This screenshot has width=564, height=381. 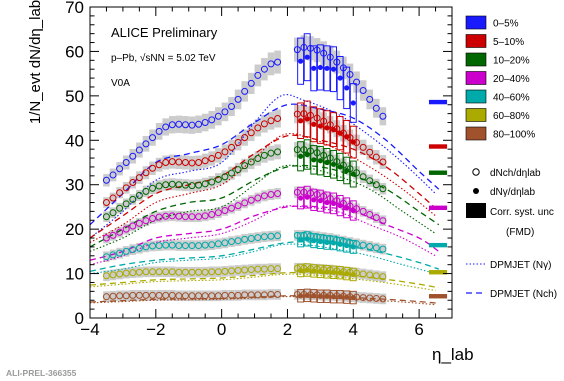 I want to click on legend-label-2: 10–20%, so click(x=511, y=61).